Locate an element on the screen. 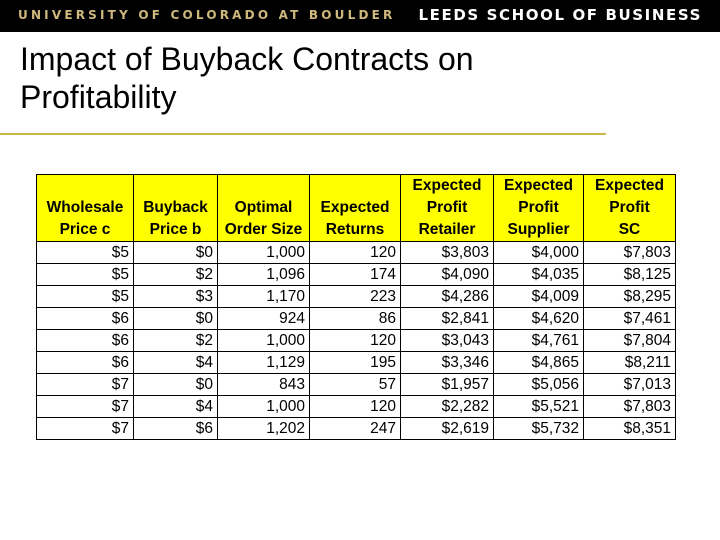 This screenshot has height=540, width=720. table-cell: 1,096 is located at coordinates (263, 274).